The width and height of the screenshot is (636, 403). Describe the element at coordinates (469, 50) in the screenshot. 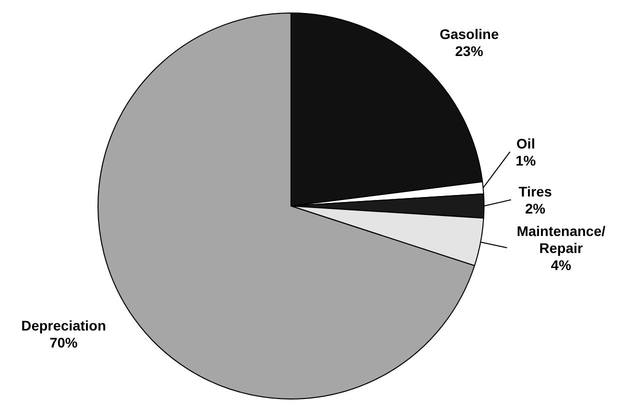

I see `data-label: 23%` at that location.